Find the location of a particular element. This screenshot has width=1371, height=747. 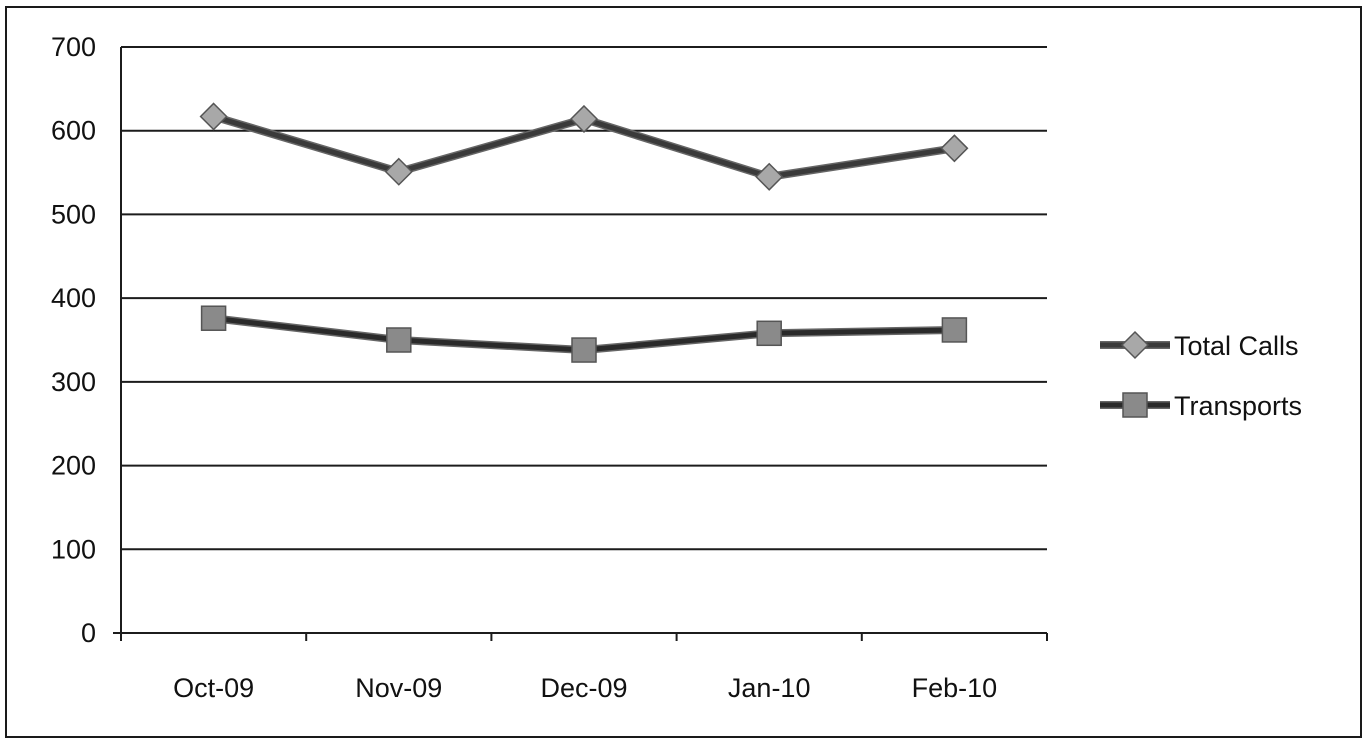

y-tick-label: 600 is located at coordinates (73, 131).